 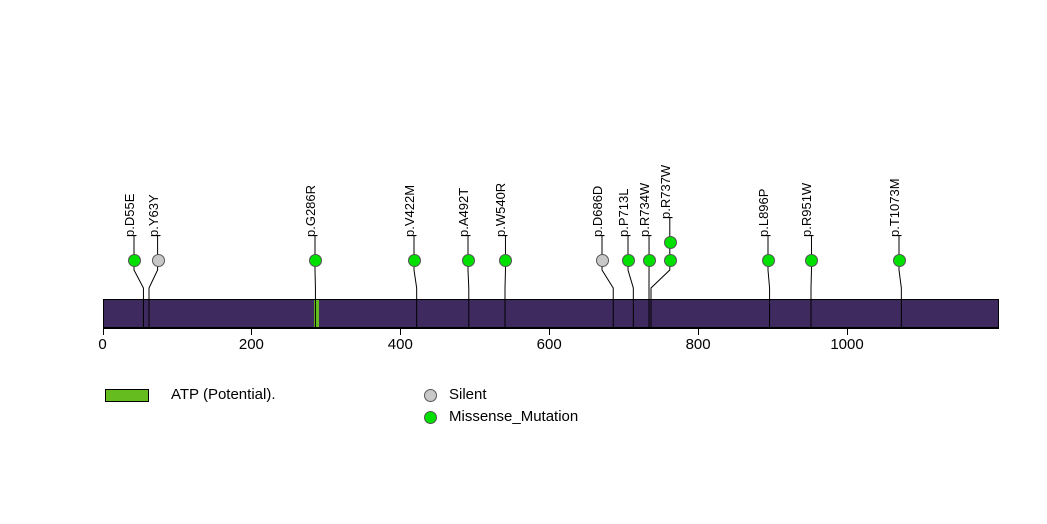 I want to click on legend-mutation-label: Silent, so click(x=468, y=394).